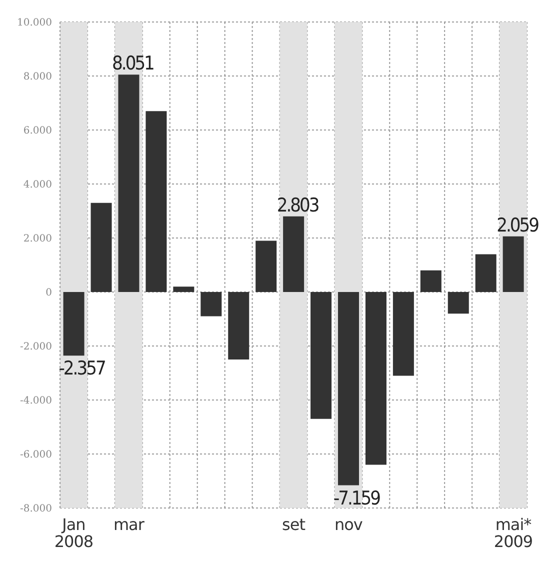 The width and height of the screenshot is (541, 566). What do you see at coordinates (129, 524) in the screenshot?
I see `x-tick-label: mar` at bounding box center [129, 524].